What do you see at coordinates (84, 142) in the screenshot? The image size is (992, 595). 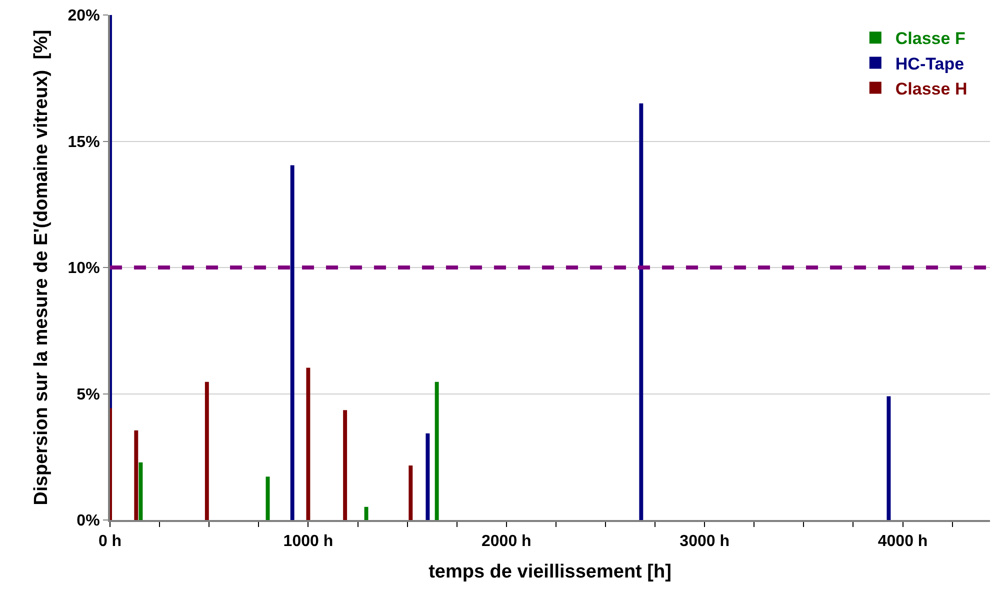 I see `y-tick-label: 15%` at bounding box center [84, 142].